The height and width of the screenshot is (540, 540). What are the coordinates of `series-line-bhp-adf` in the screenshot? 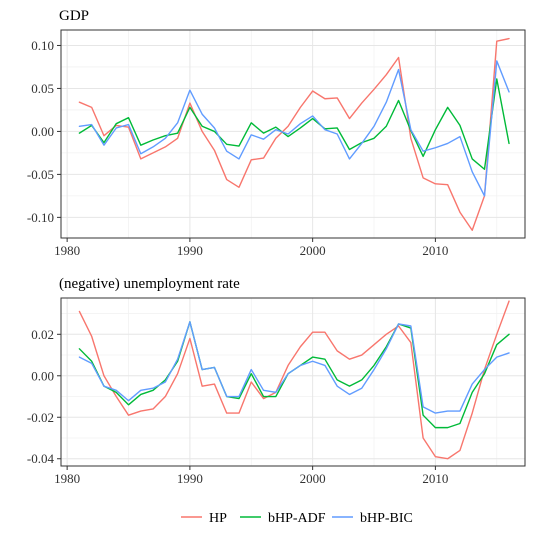 It's located at (294, 124).